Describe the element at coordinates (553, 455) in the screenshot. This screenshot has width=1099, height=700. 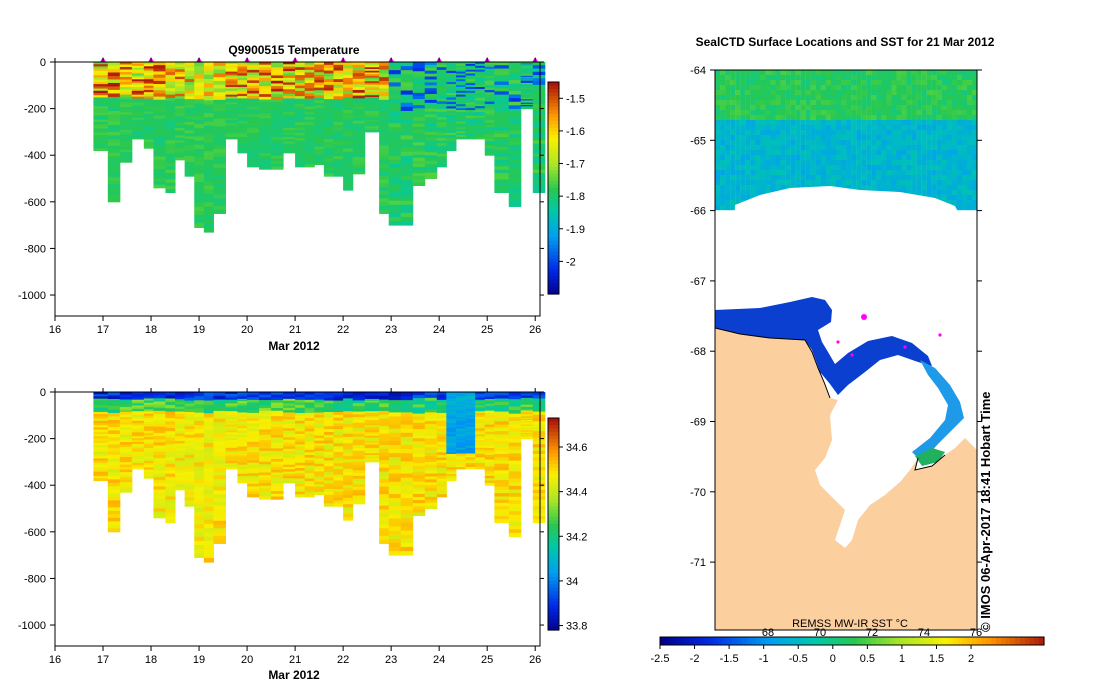
I see `colorbar-swatch` at that location.